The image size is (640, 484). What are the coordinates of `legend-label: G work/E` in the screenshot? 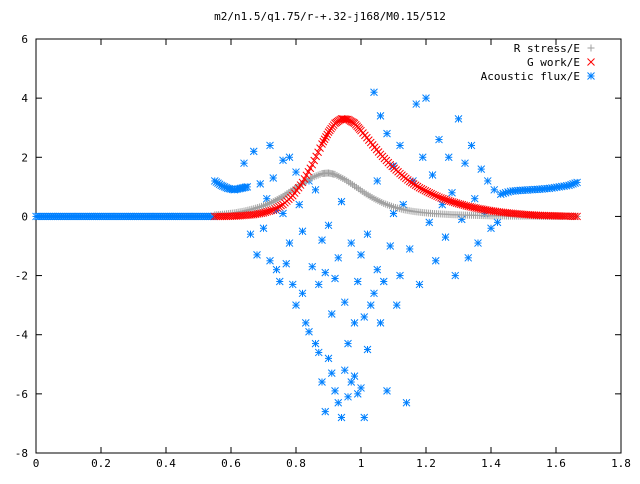 It's located at (553, 62).